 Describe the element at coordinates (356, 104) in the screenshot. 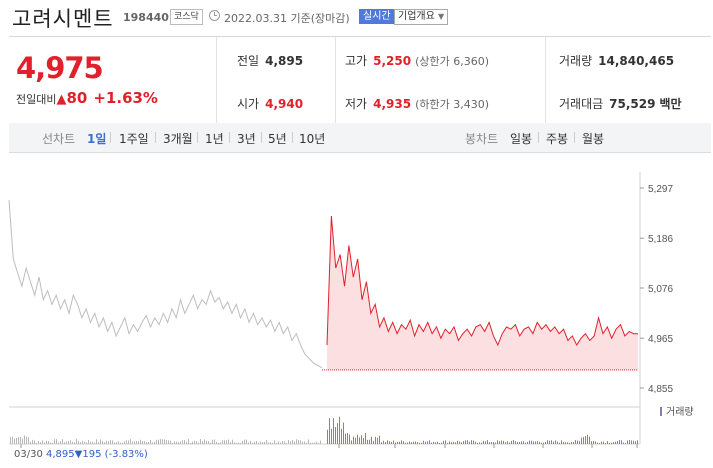

I see `low-label: 저가` at that location.